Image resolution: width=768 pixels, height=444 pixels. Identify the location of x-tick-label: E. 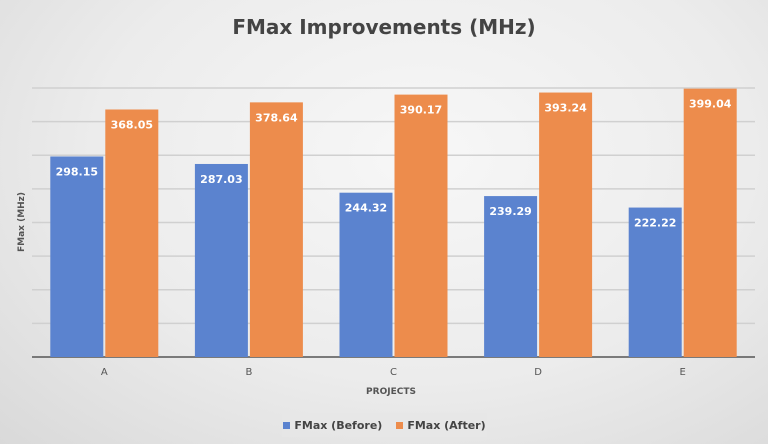
(683, 372).